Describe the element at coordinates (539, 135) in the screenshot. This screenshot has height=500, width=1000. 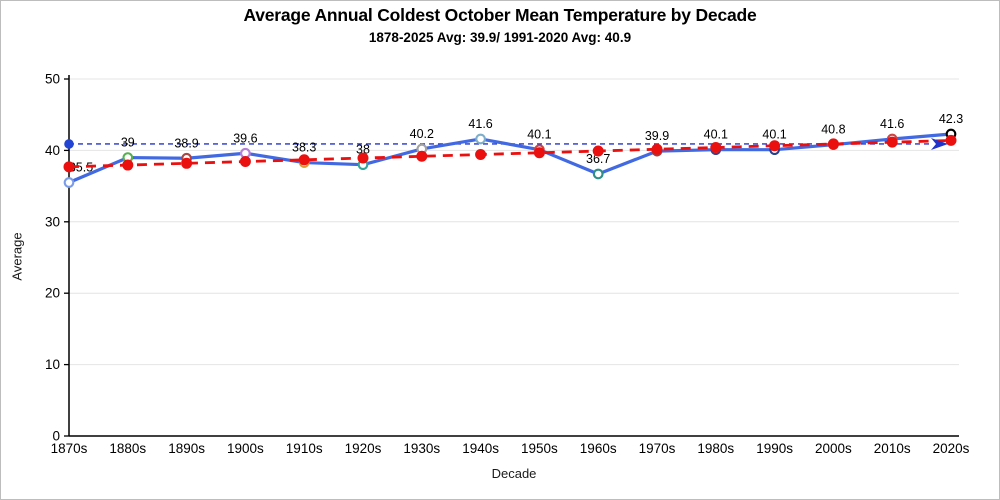
I see `data-label-1950s: 40.1` at that location.